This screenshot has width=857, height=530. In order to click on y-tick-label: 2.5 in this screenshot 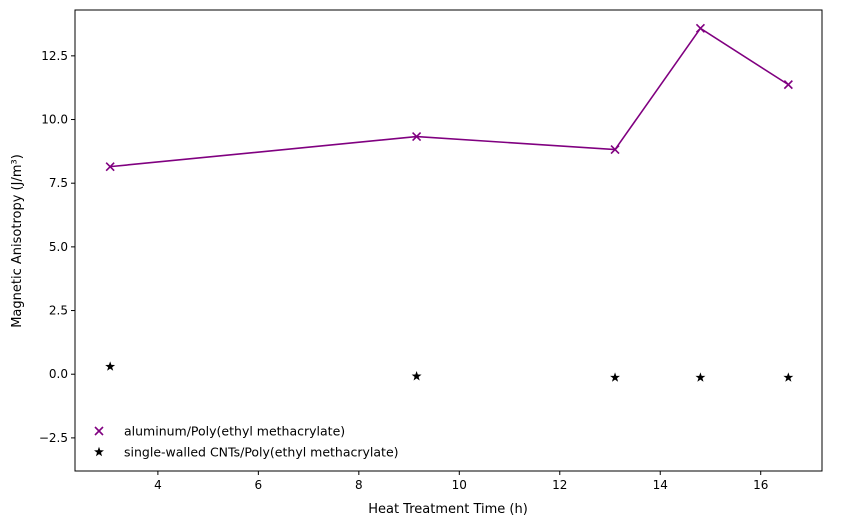, I will do `click(58, 311)`.